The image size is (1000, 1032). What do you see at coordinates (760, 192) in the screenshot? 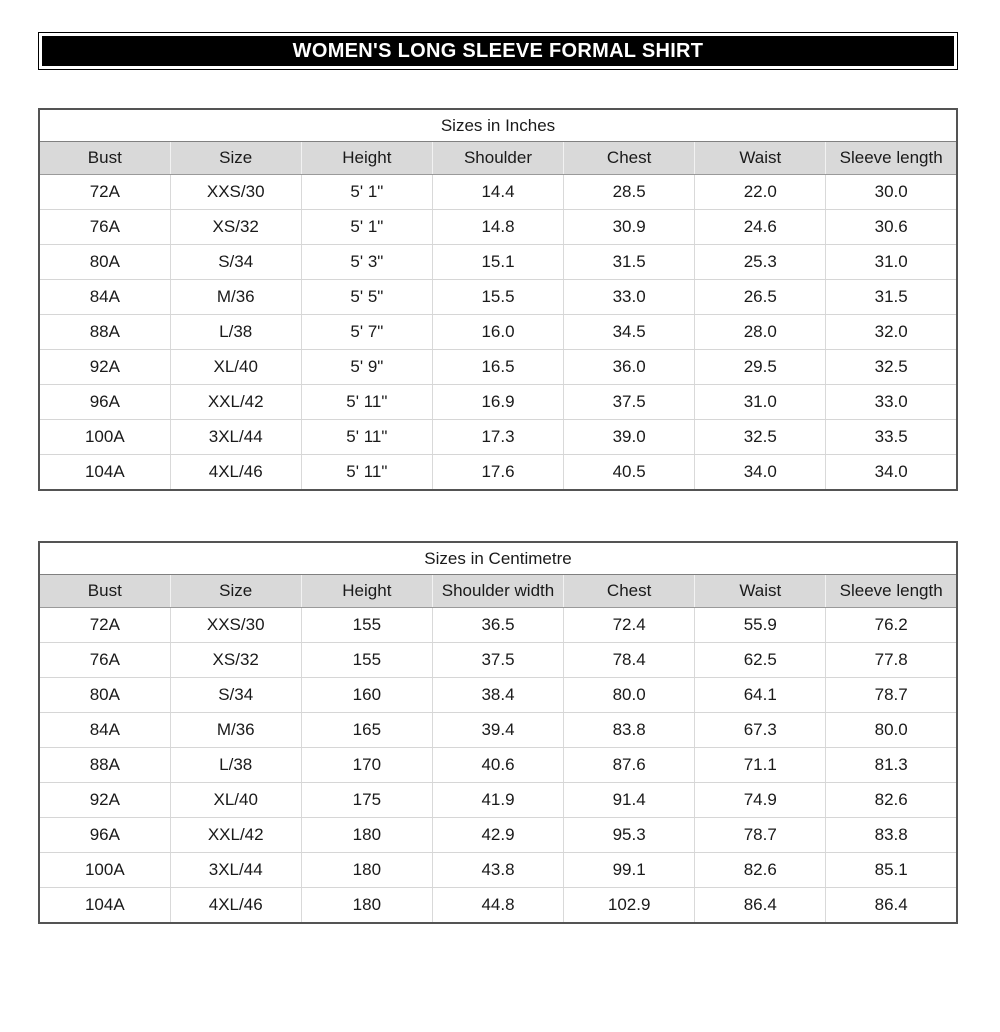
I see `cell: 22.0` at bounding box center [760, 192].